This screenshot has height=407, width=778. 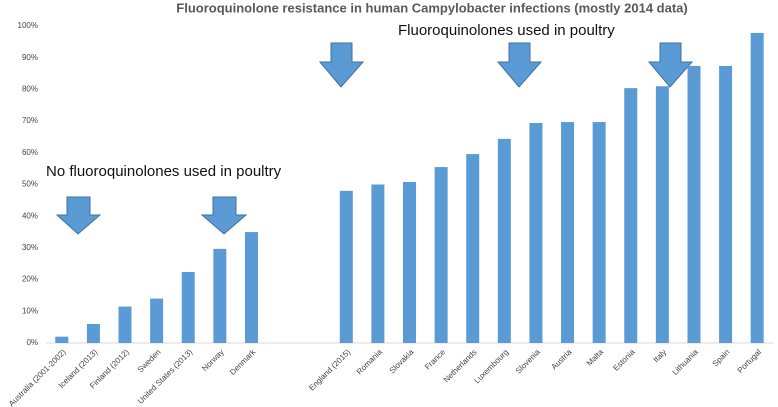 What do you see at coordinates (686, 362) in the screenshot?
I see `x-tick-label: Lithuania` at bounding box center [686, 362].